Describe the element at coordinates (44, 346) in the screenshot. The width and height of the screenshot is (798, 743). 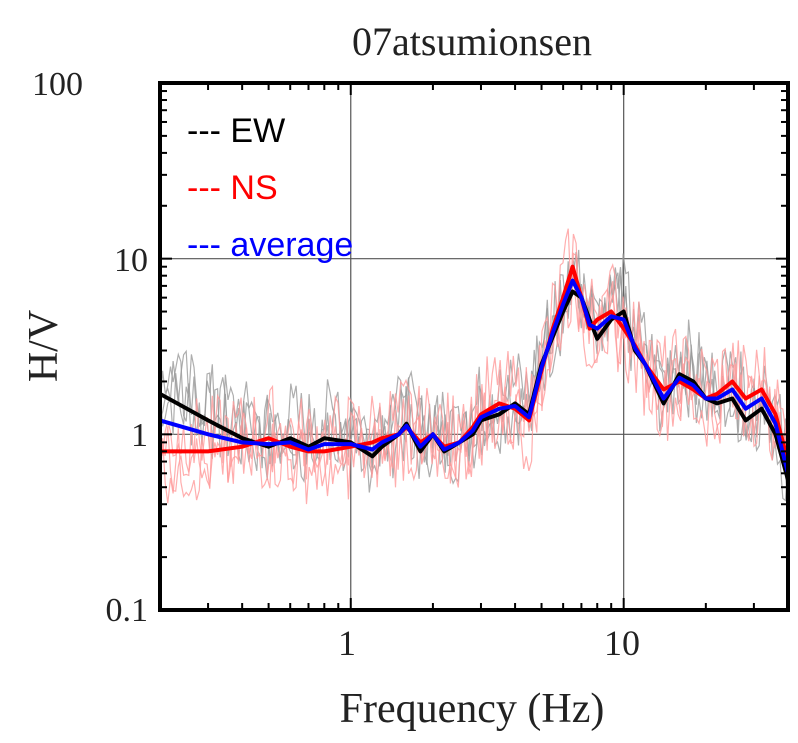
I see `y-axis-label: H/V` at that location.